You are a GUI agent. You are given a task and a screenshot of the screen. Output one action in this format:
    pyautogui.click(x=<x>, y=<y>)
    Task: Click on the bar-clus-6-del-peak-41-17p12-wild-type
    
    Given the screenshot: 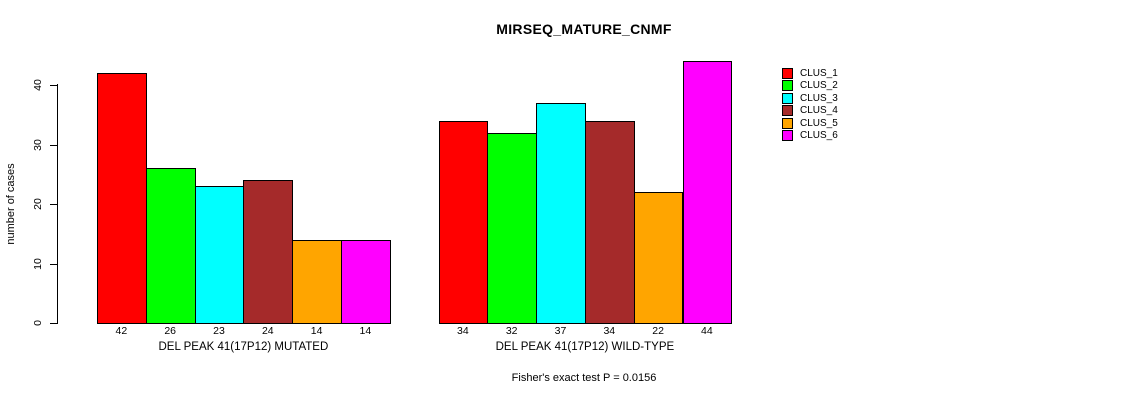 What is the action you would take?
    pyautogui.click(x=707, y=192)
    